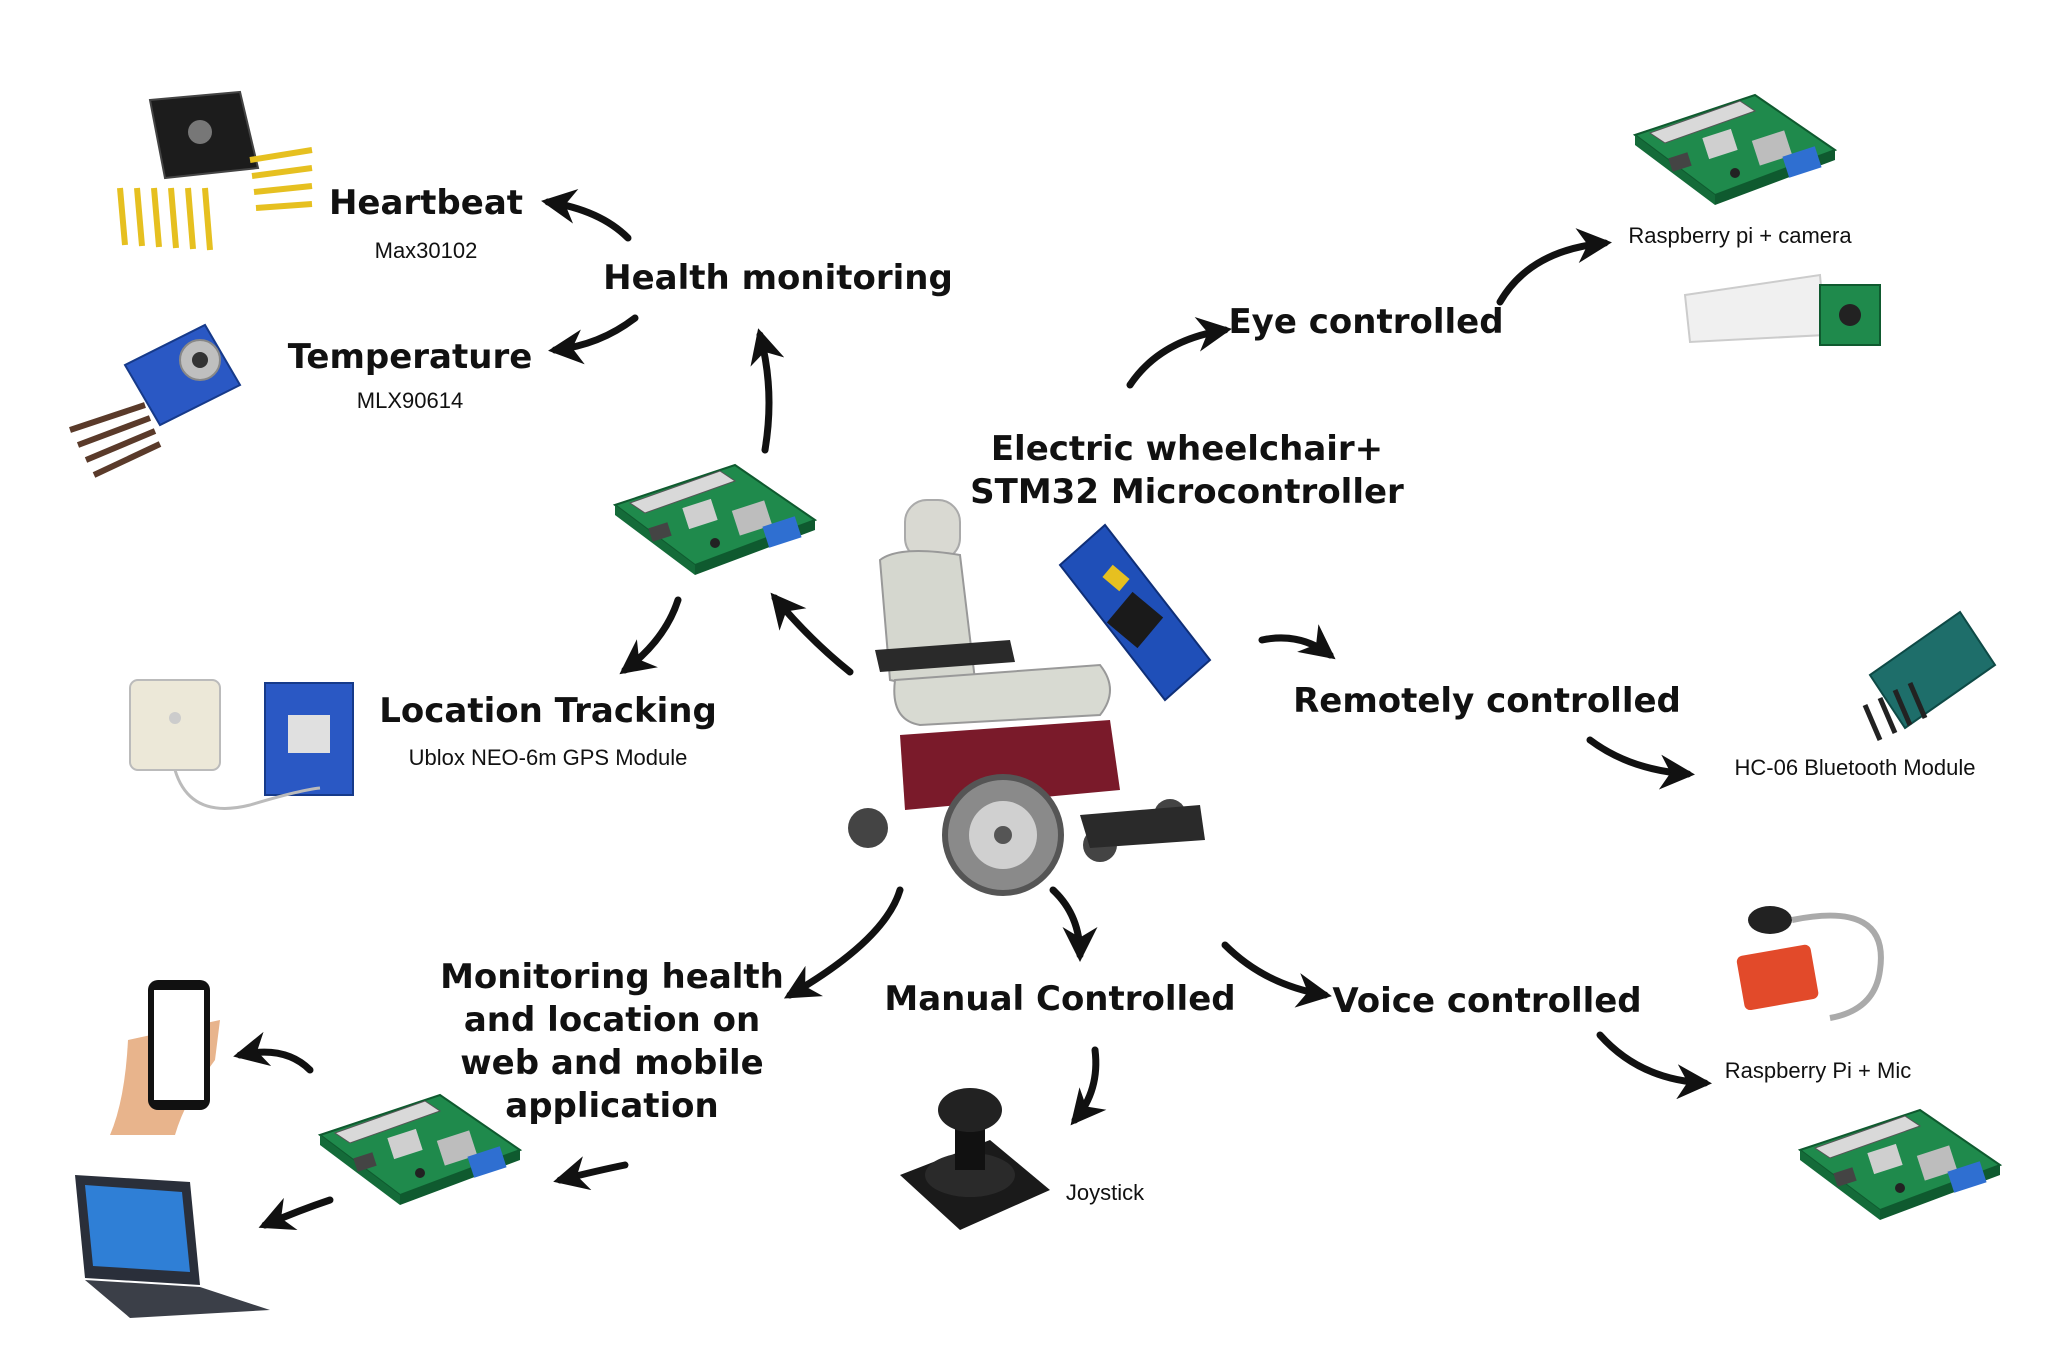 This screenshot has width=2048, height=1364. I want to click on center-title-line1: Electric wheelchair+, so click(1187, 449).